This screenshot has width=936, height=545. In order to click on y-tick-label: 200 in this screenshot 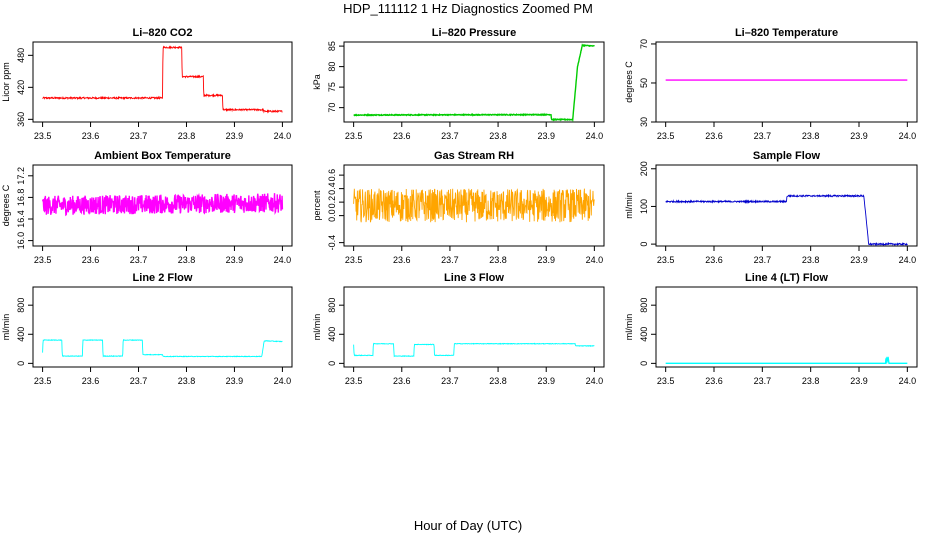, I will do `click(644, 168)`.